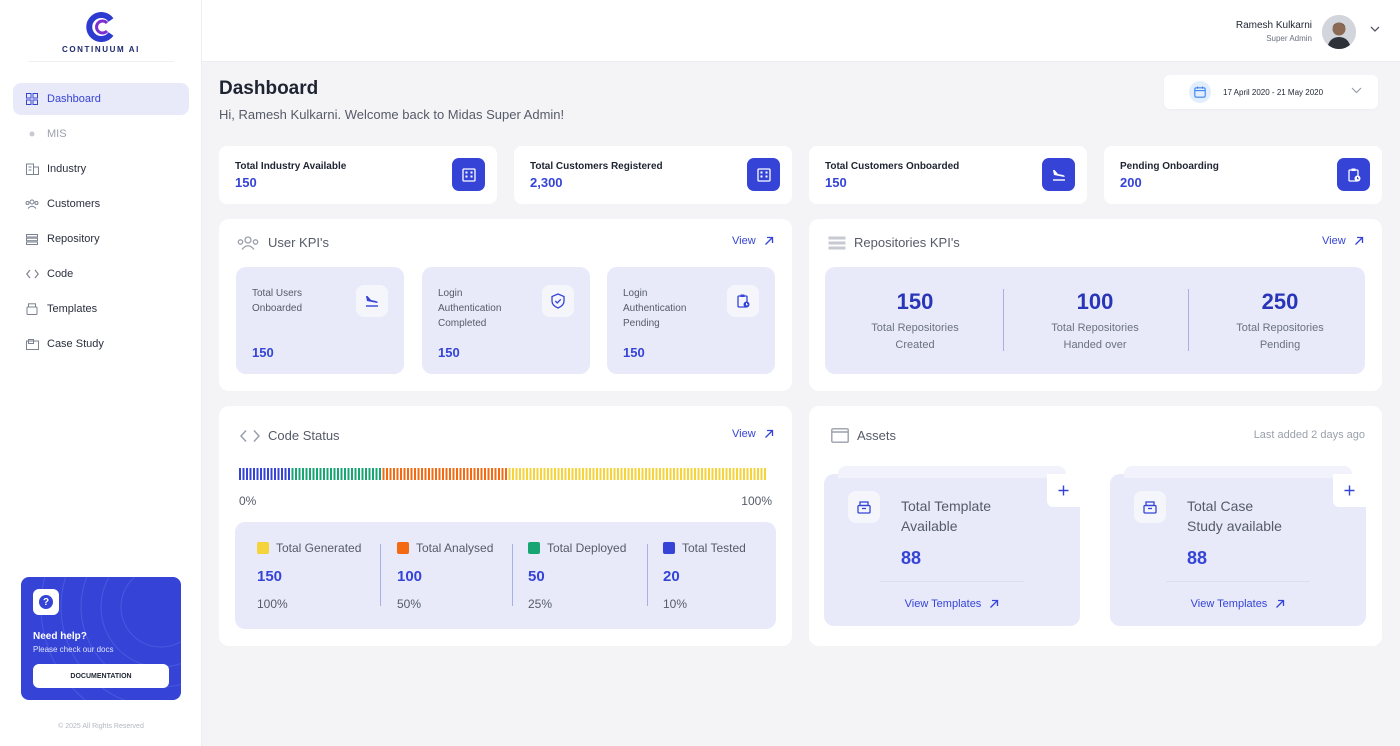 The height and width of the screenshot is (746, 1400). What do you see at coordinates (1003, 320) in the screenshot?
I see `divider` at bounding box center [1003, 320].